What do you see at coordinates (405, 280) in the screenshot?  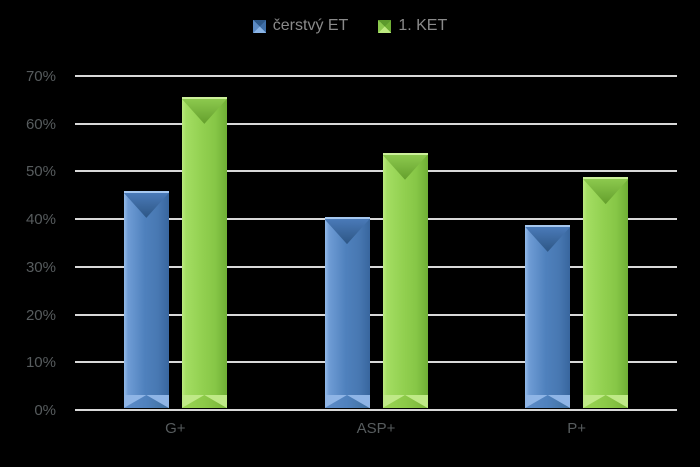 I see `bar-series1-ASP+` at bounding box center [405, 280].